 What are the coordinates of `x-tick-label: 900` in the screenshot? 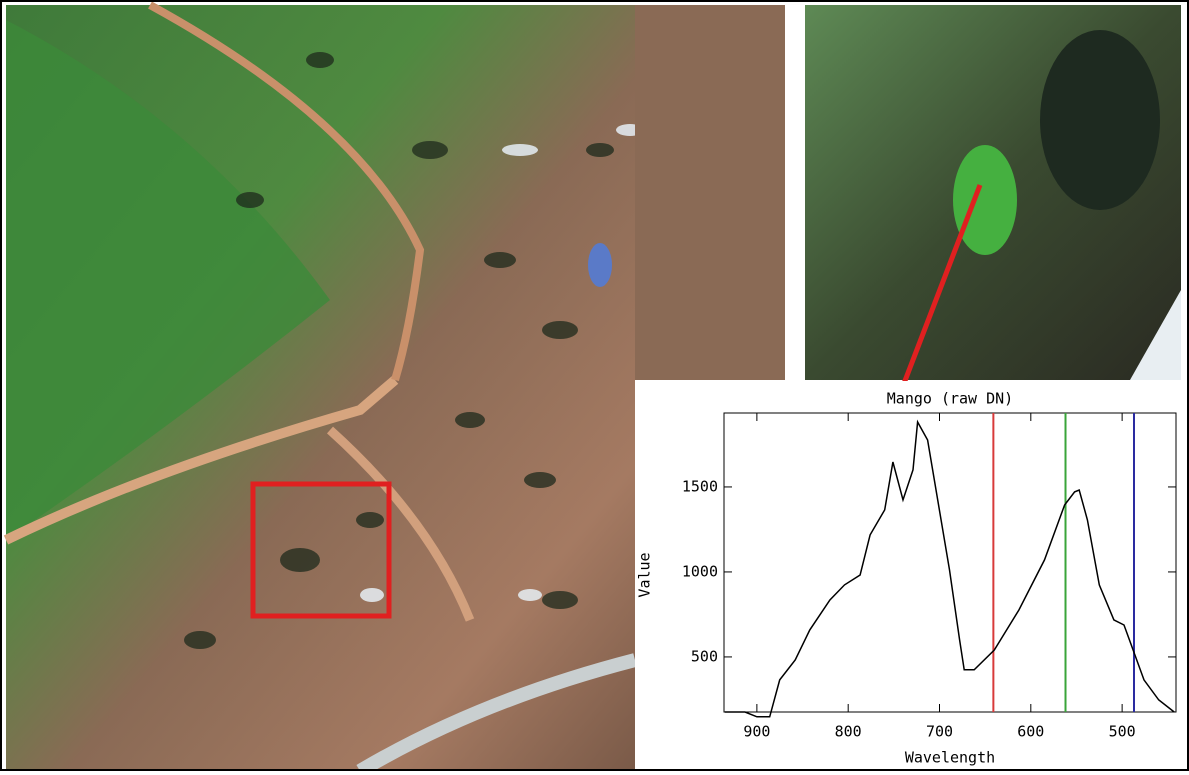 It's located at (756, 732).